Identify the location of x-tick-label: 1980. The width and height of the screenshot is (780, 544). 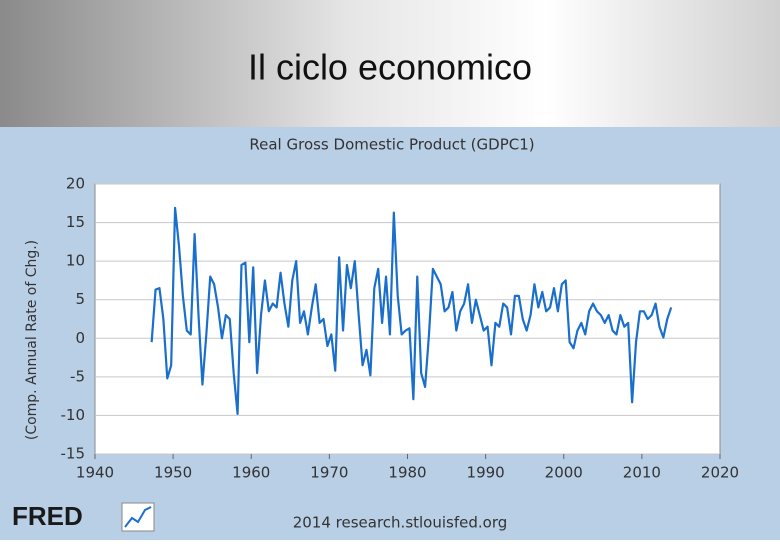
(407, 473).